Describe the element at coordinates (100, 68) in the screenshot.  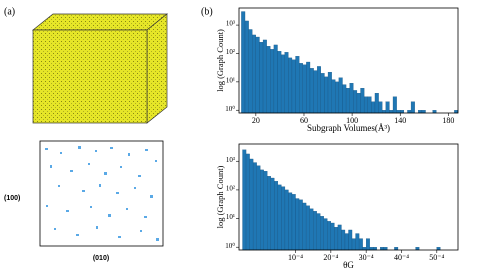
I see `cube-render` at that location.